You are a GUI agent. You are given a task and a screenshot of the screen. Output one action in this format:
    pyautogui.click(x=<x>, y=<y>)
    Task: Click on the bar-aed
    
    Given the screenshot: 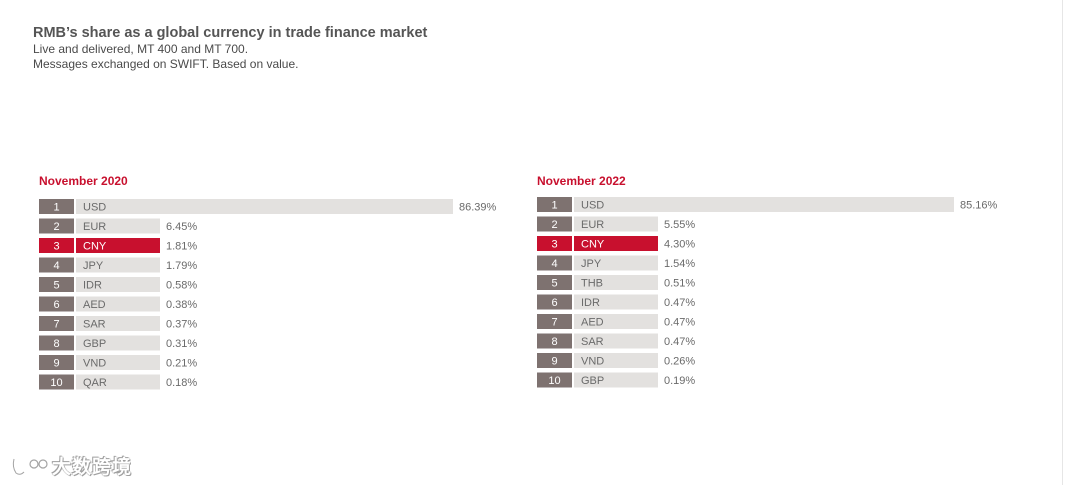 What is the action you would take?
    pyautogui.click(x=616, y=321)
    